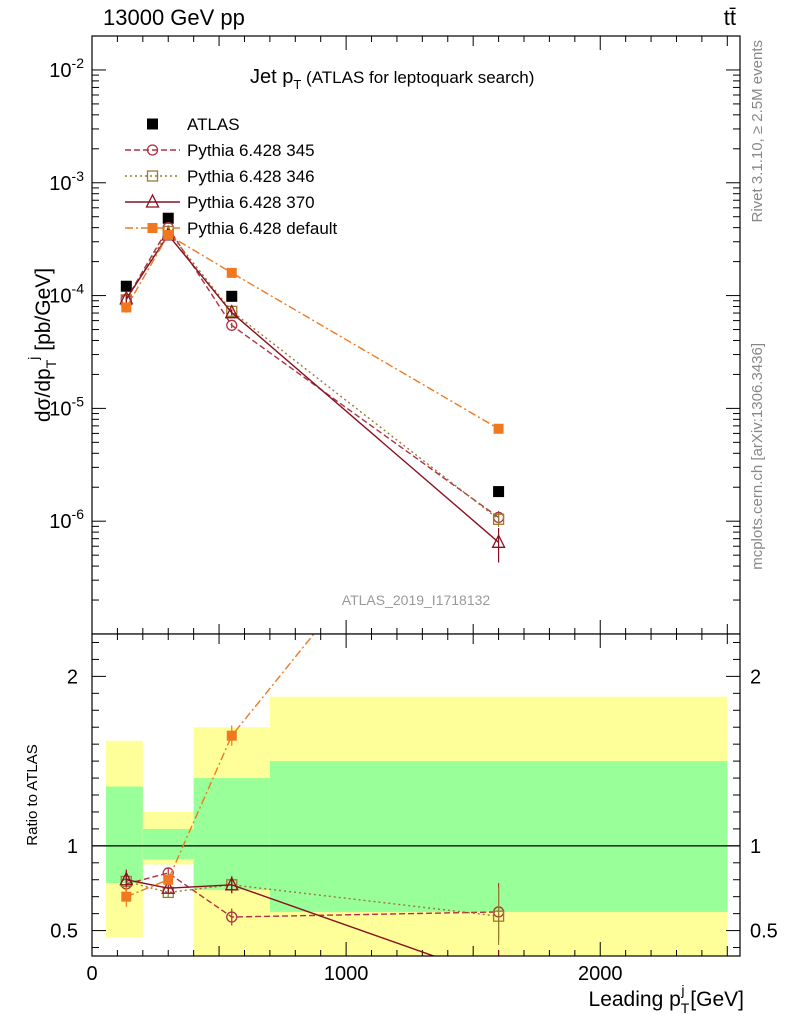 This screenshot has width=786, height=1024. I want to click on top-ytick-label: 10⁻³, so click(66, 181).